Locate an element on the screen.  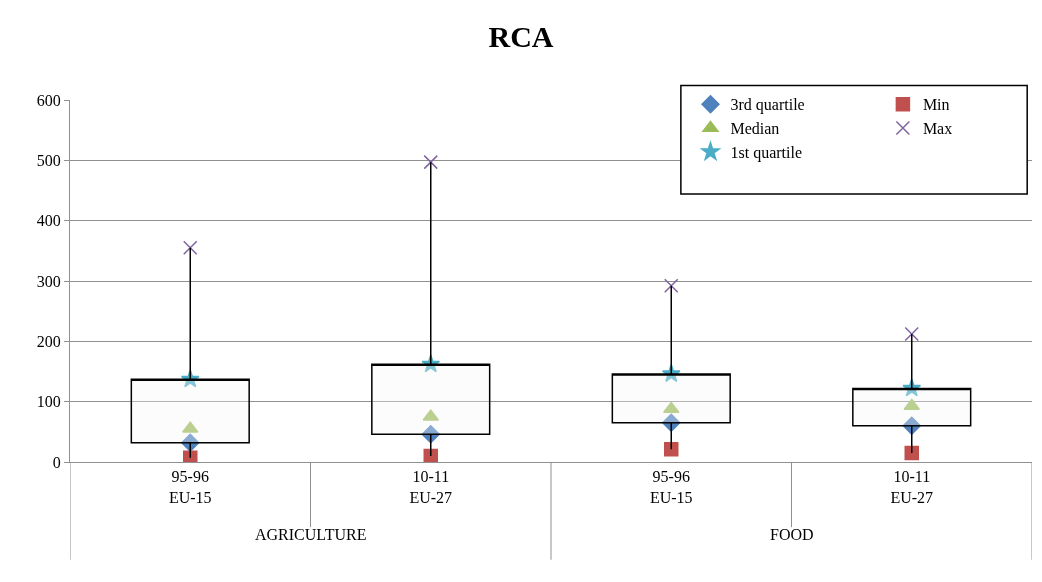
legend-label: Max is located at coordinates (937, 129).